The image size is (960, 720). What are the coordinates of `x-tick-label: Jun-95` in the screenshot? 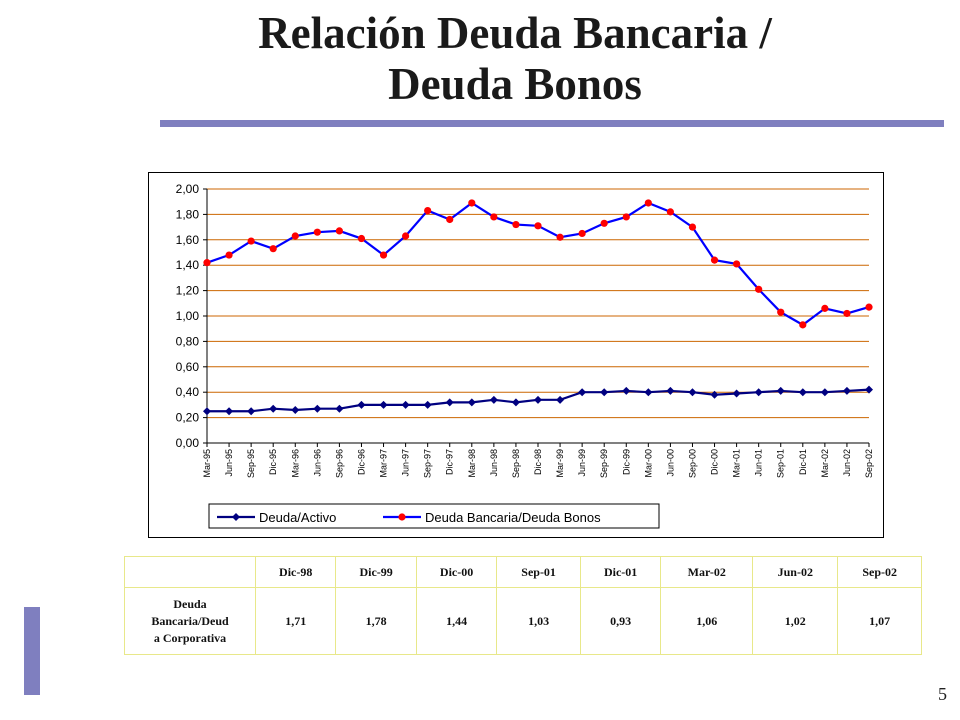 It's located at (229, 463).